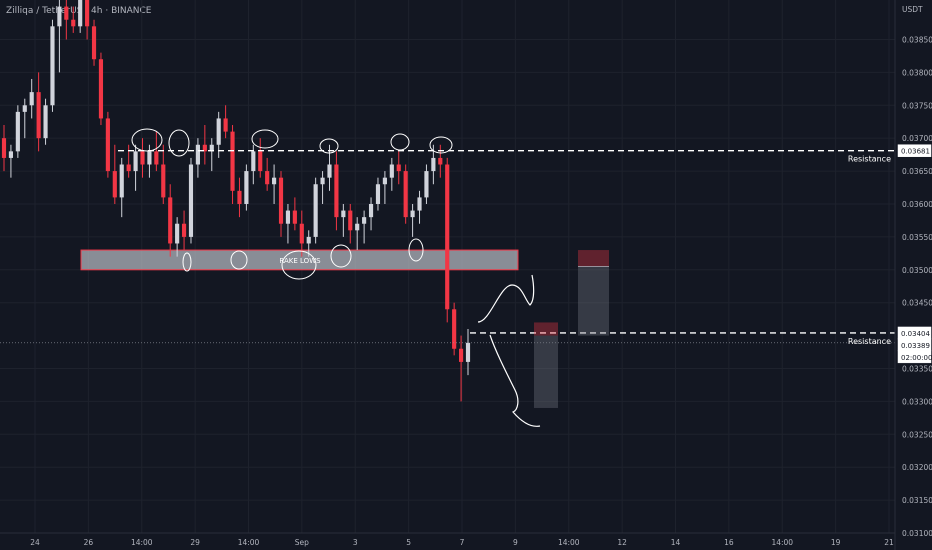 The width and height of the screenshot is (932, 550). What do you see at coordinates (131, 11) in the screenshot?
I see `exchange: BINANCE` at bounding box center [131, 11].